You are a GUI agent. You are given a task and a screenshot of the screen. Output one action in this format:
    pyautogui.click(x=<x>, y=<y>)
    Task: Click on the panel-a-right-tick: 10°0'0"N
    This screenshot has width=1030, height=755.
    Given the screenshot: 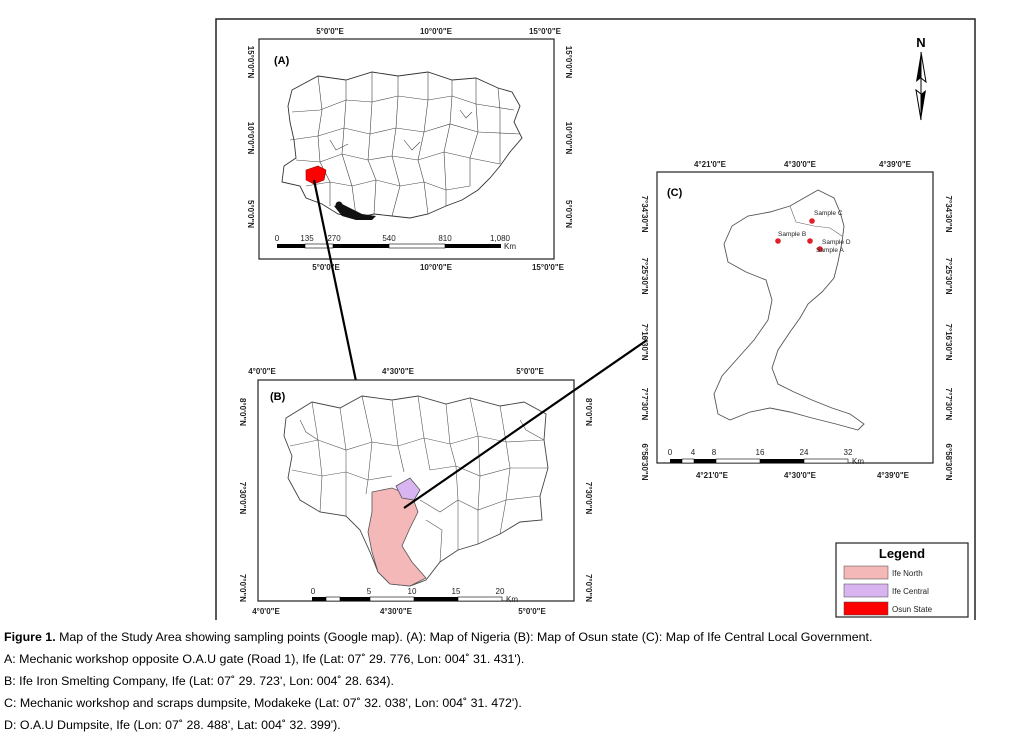 What is the action you would take?
    pyautogui.click(x=568, y=138)
    